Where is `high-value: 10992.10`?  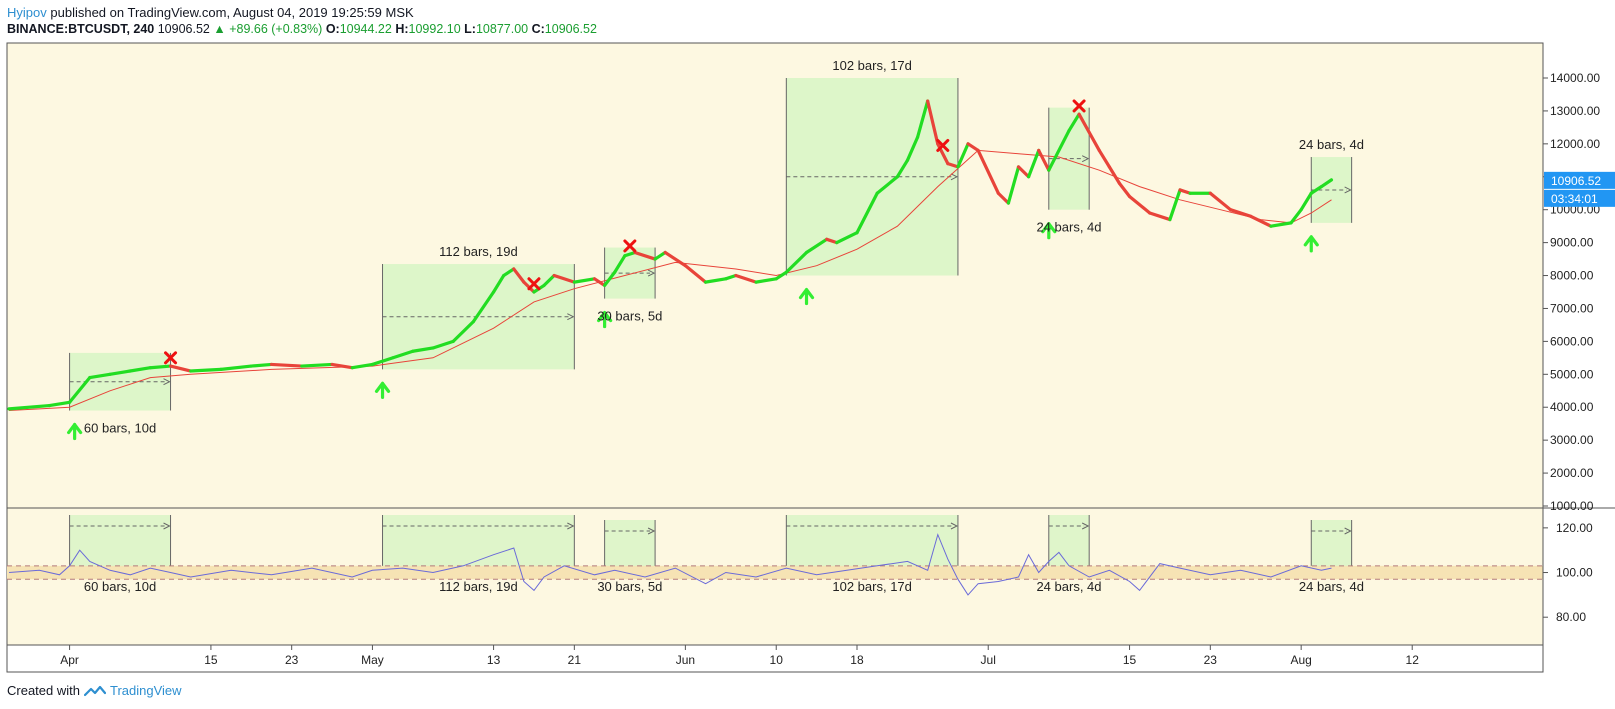
high-value: 10992.10 is located at coordinates (434, 29).